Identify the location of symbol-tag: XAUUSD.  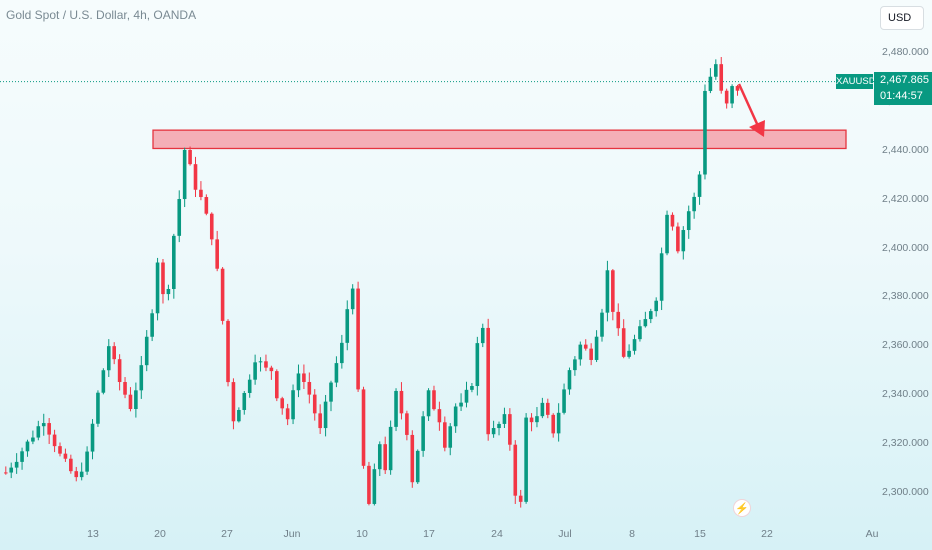
(856, 81).